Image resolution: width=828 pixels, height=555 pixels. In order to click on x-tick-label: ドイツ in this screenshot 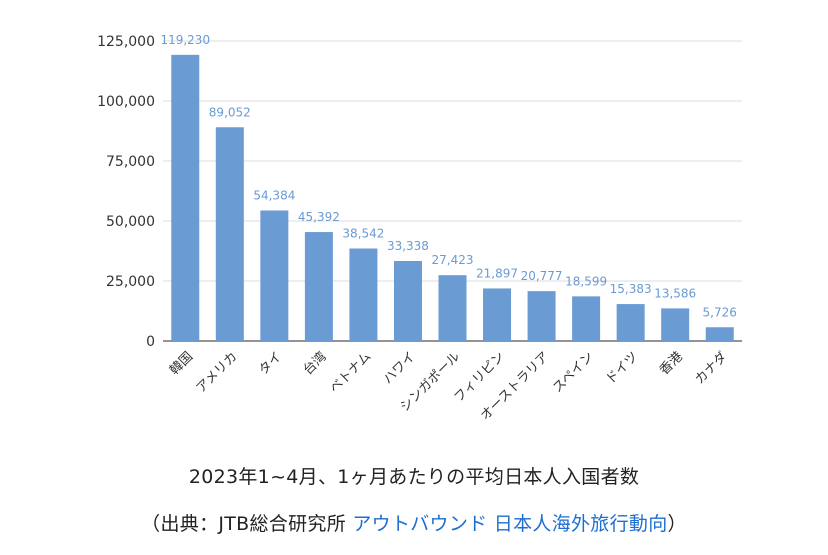, I will do `click(622, 368)`.